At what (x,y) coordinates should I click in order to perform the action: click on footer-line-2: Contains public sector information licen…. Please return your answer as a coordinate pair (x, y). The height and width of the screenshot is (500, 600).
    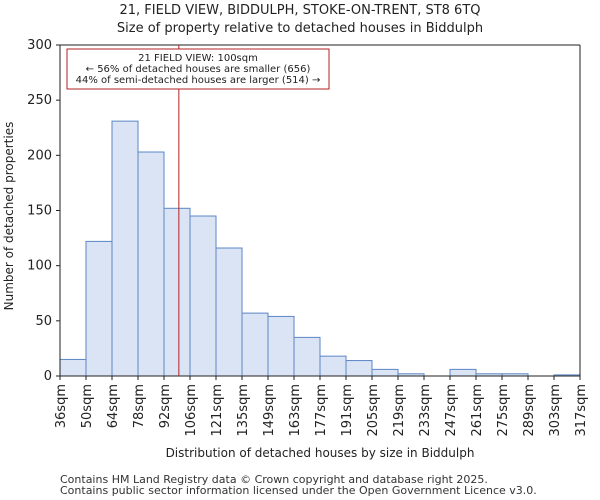
    Looking at the image, I should click on (298, 490).